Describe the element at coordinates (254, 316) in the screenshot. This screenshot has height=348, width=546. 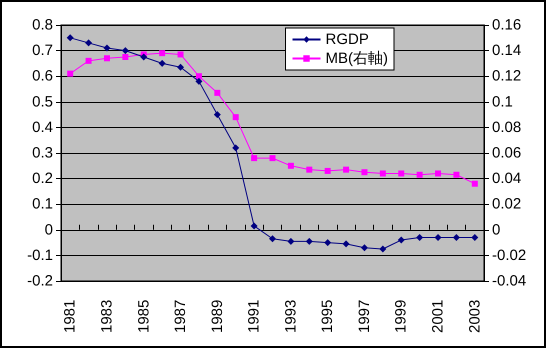
I see `x-tick-label: 1991` at that location.